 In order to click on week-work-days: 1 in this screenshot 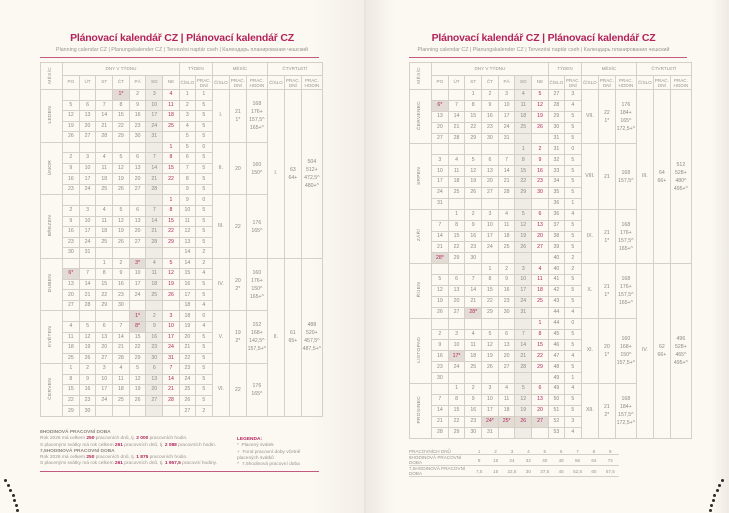, I will do `click(572, 378)`.